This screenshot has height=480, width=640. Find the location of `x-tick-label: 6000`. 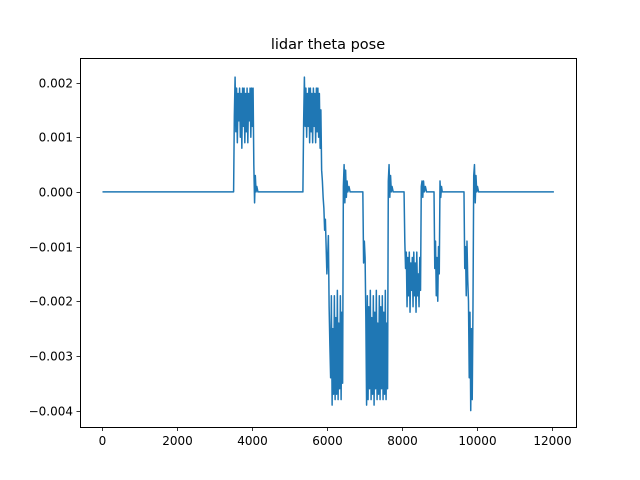

x-tick-label: 6000 is located at coordinates (327, 441).